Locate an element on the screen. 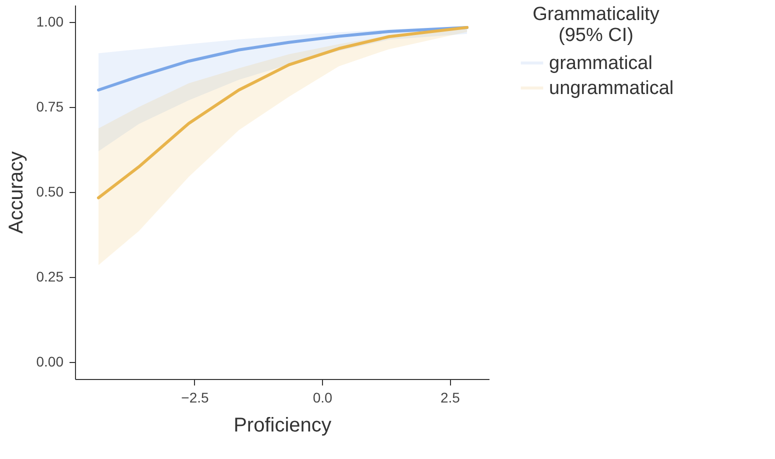 This screenshot has width=775, height=459. y-tick-label: 0.25 is located at coordinates (50, 276).